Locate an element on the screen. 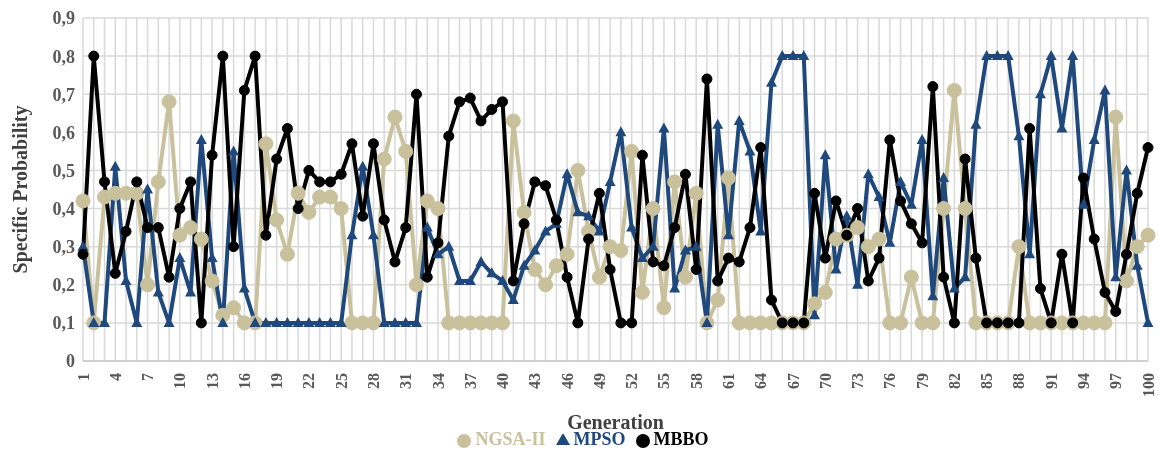 Image resolution: width=1158 pixels, height=458 pixels. x-tick-label: 43 is located at coordinates (535, 381).